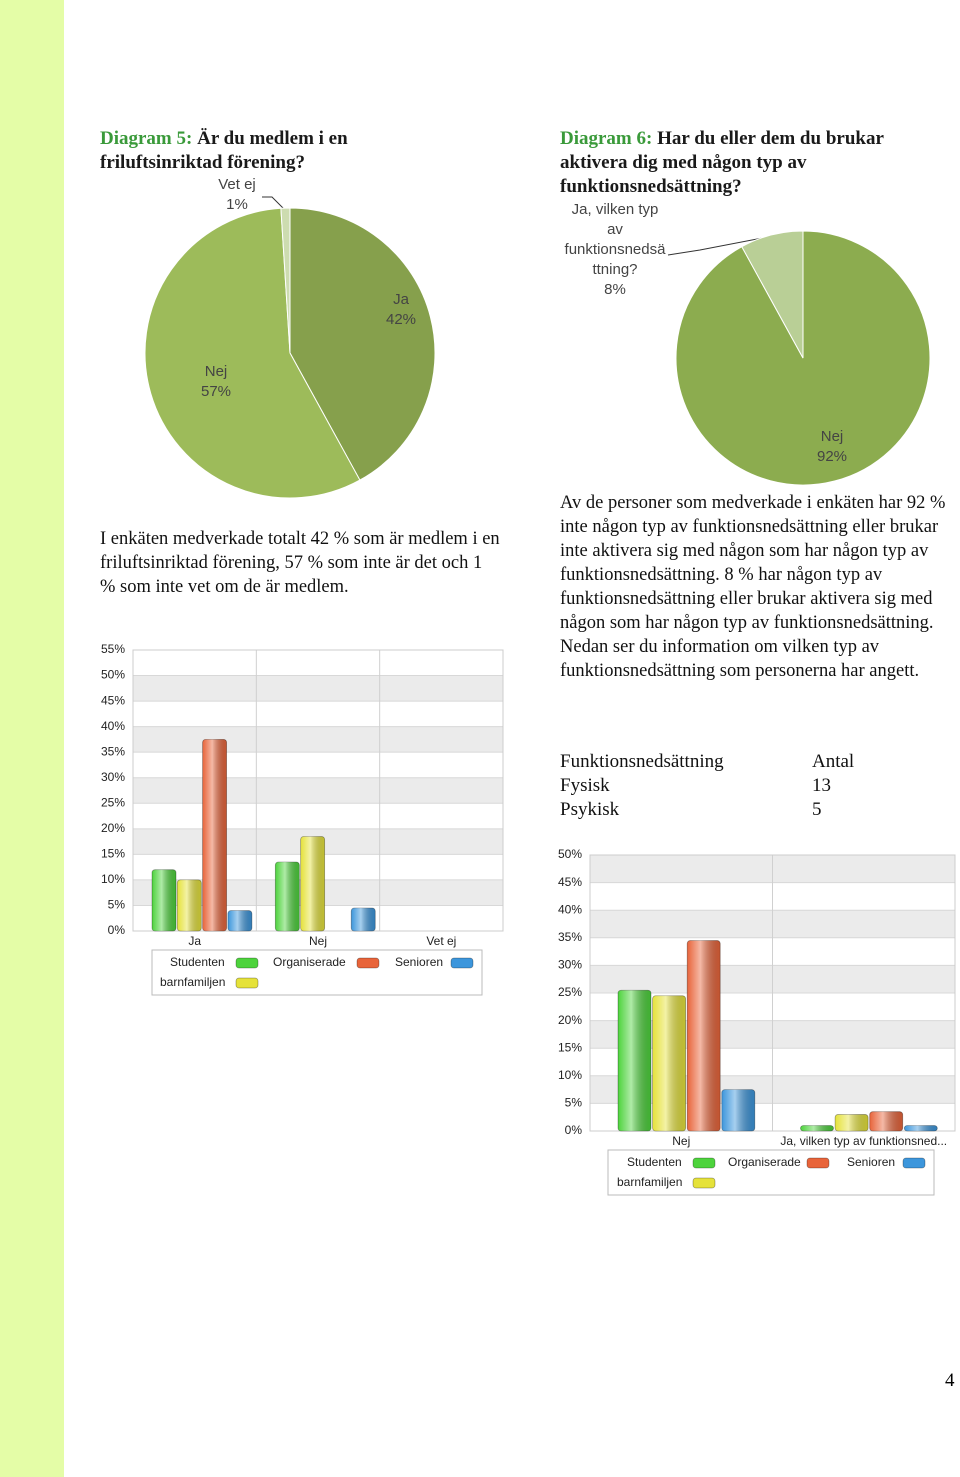 This screenshot has height=1477, width=960. Describe the element at coordinates (113, 649) in the screenshot. I see `y-tick-label: 55%` at that location.